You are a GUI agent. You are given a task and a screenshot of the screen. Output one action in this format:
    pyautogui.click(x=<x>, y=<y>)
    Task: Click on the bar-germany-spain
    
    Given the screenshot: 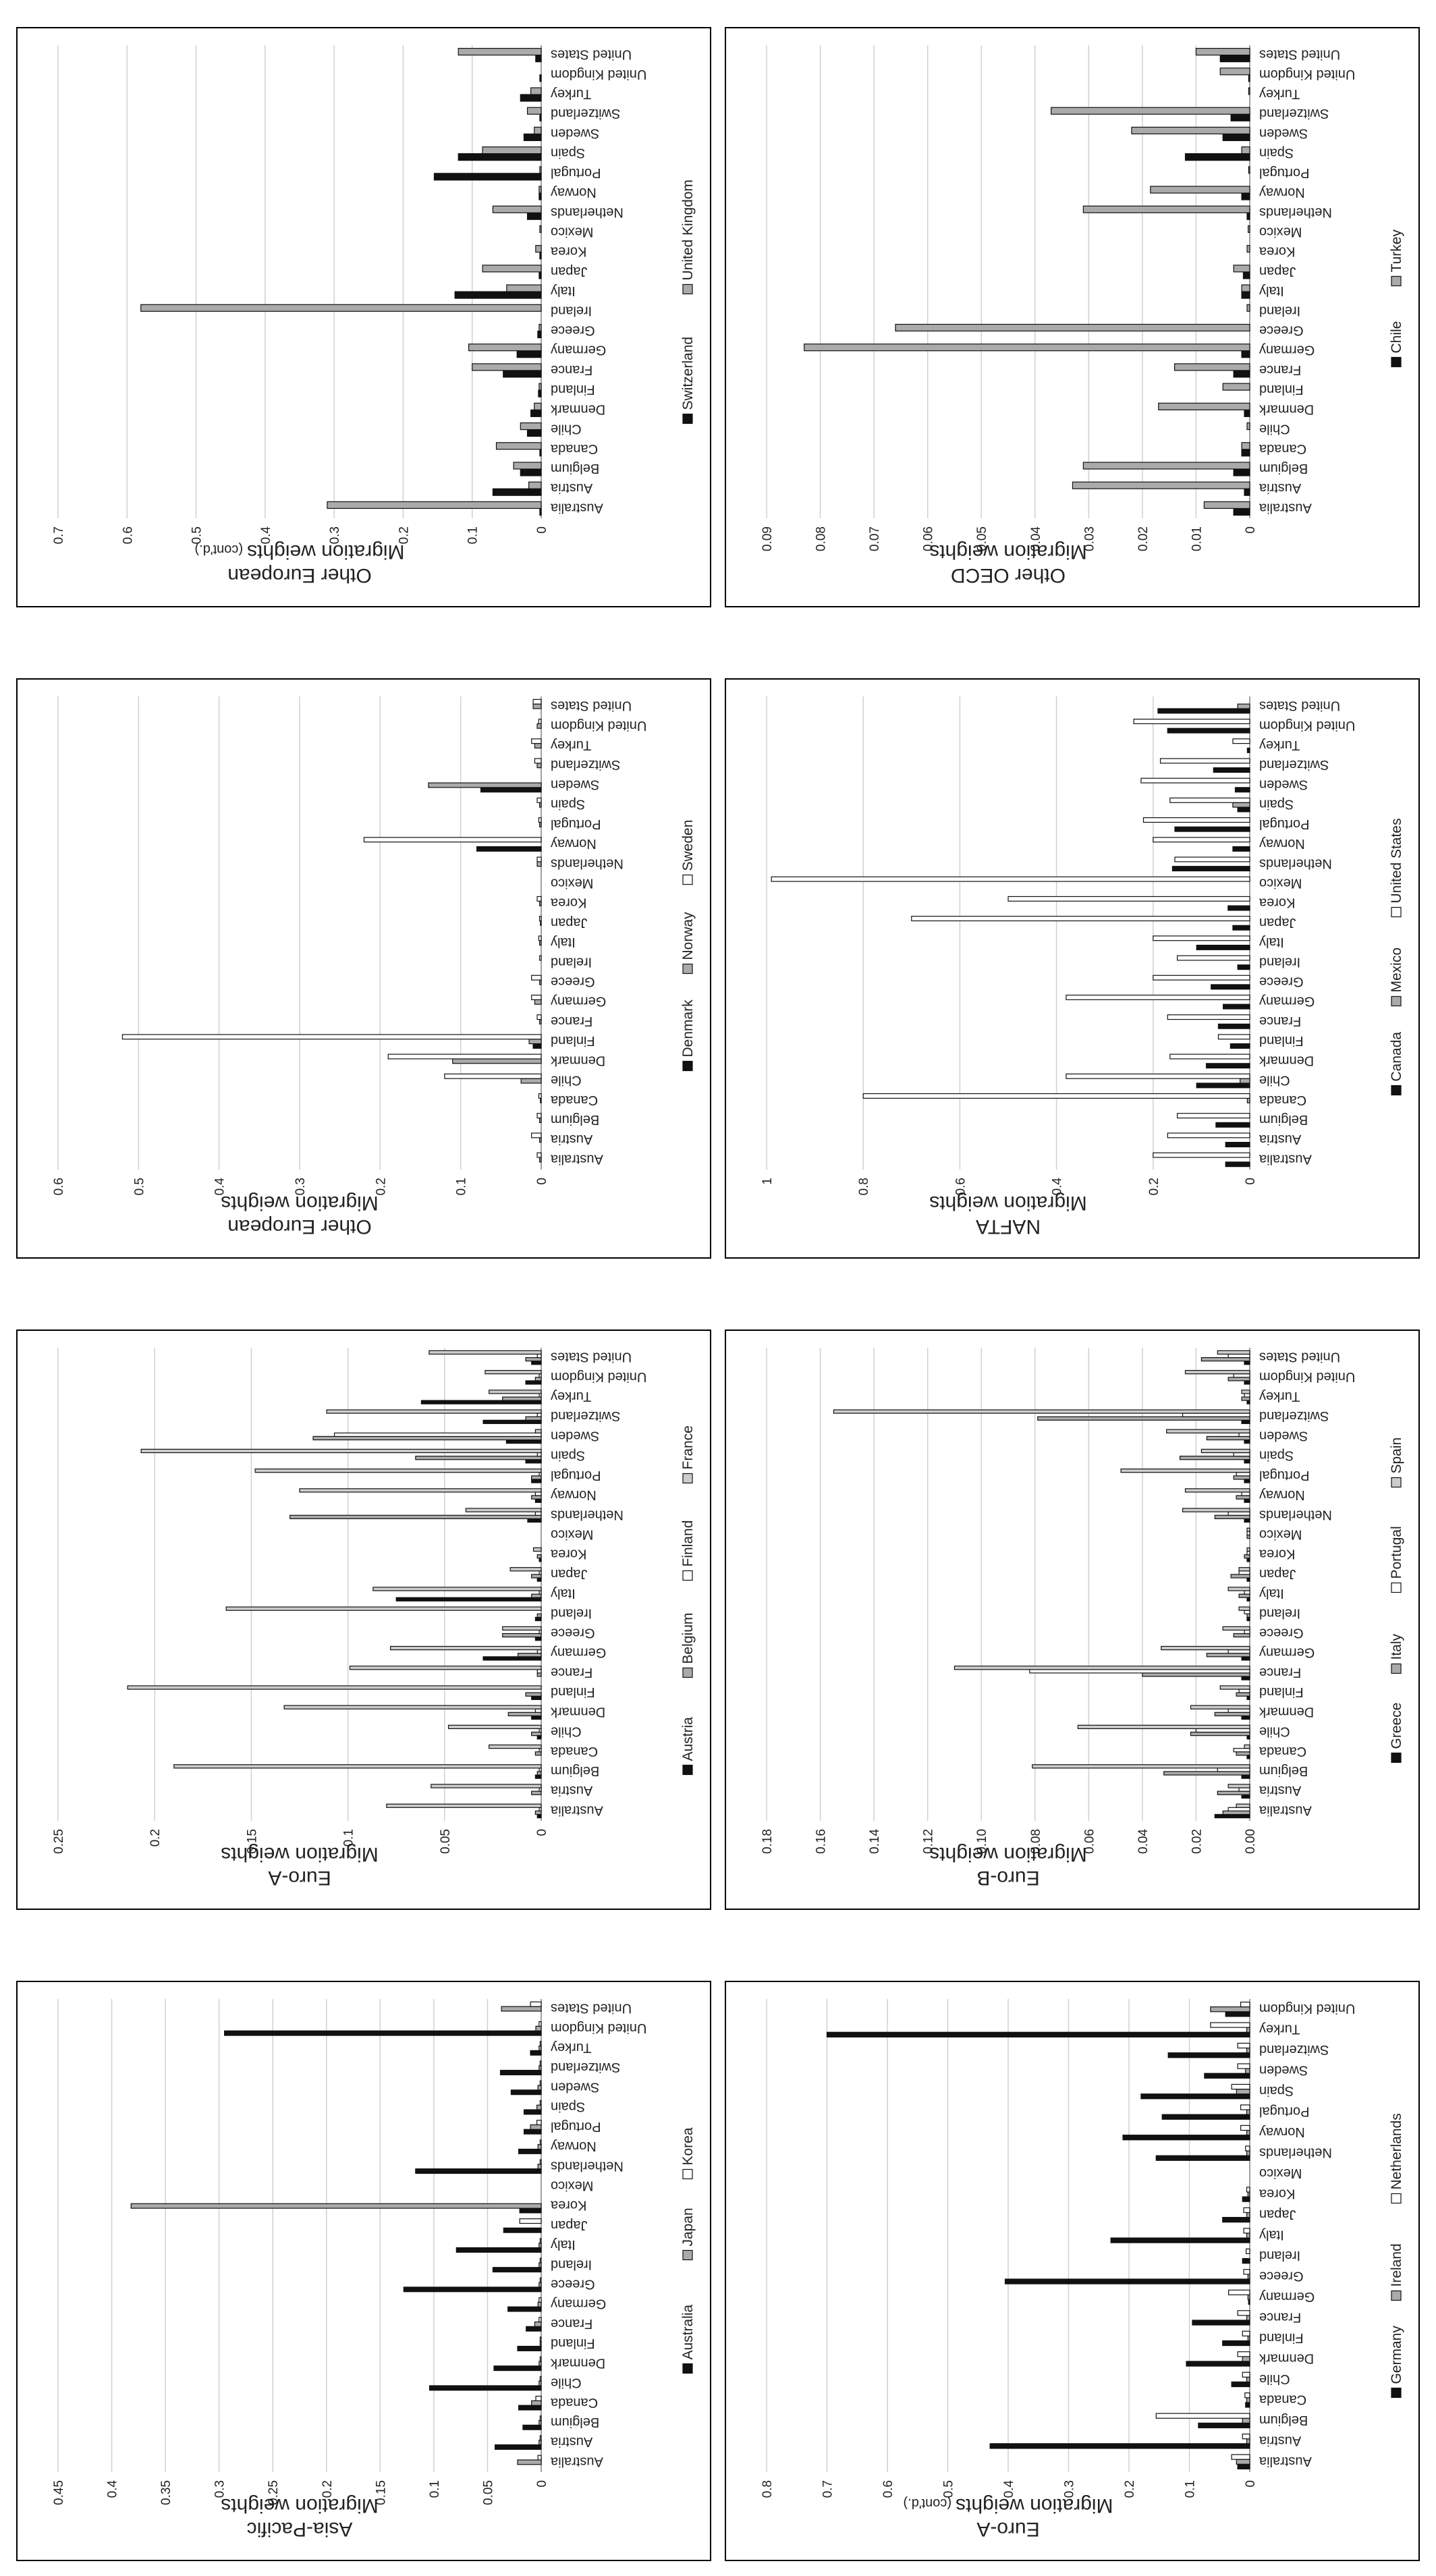 What is the action you would take?
    pyautogui.click(x=1195, y=2096)
    